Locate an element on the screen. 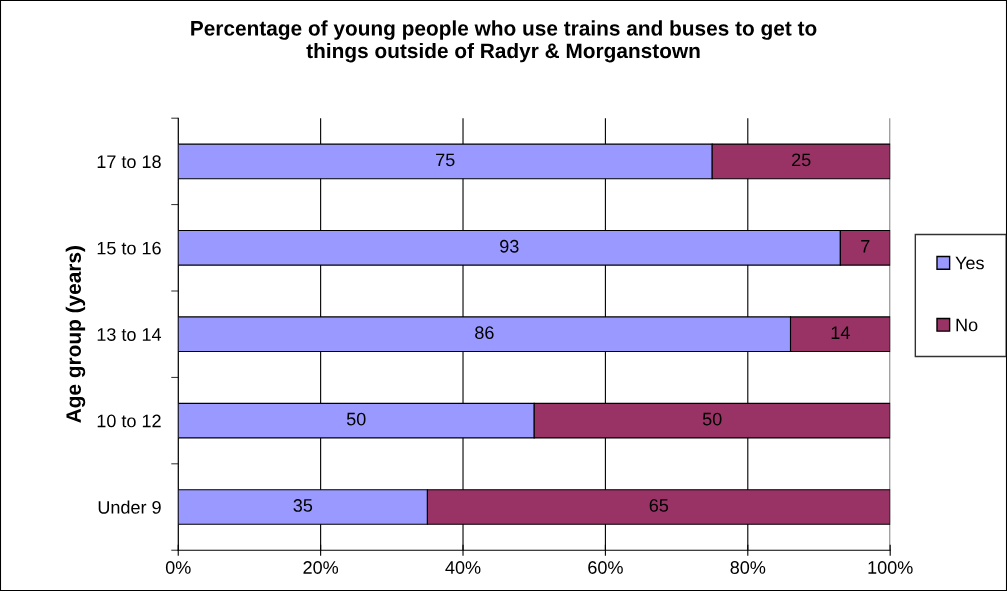 The height and width of the screenshot is (591, 1007). data-label: 65 is located at coordinates (659, 505).